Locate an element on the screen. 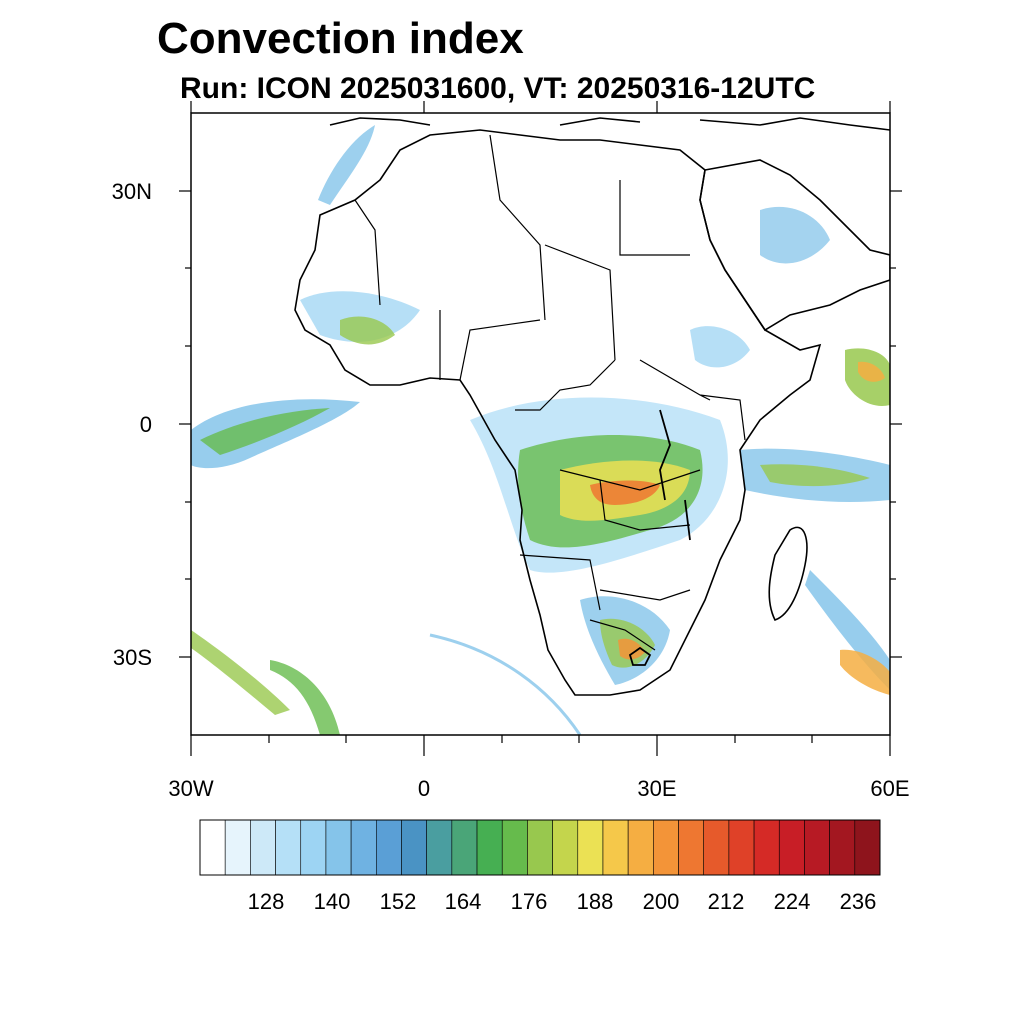  field-ne-peak is located at coordinates (871, 371).